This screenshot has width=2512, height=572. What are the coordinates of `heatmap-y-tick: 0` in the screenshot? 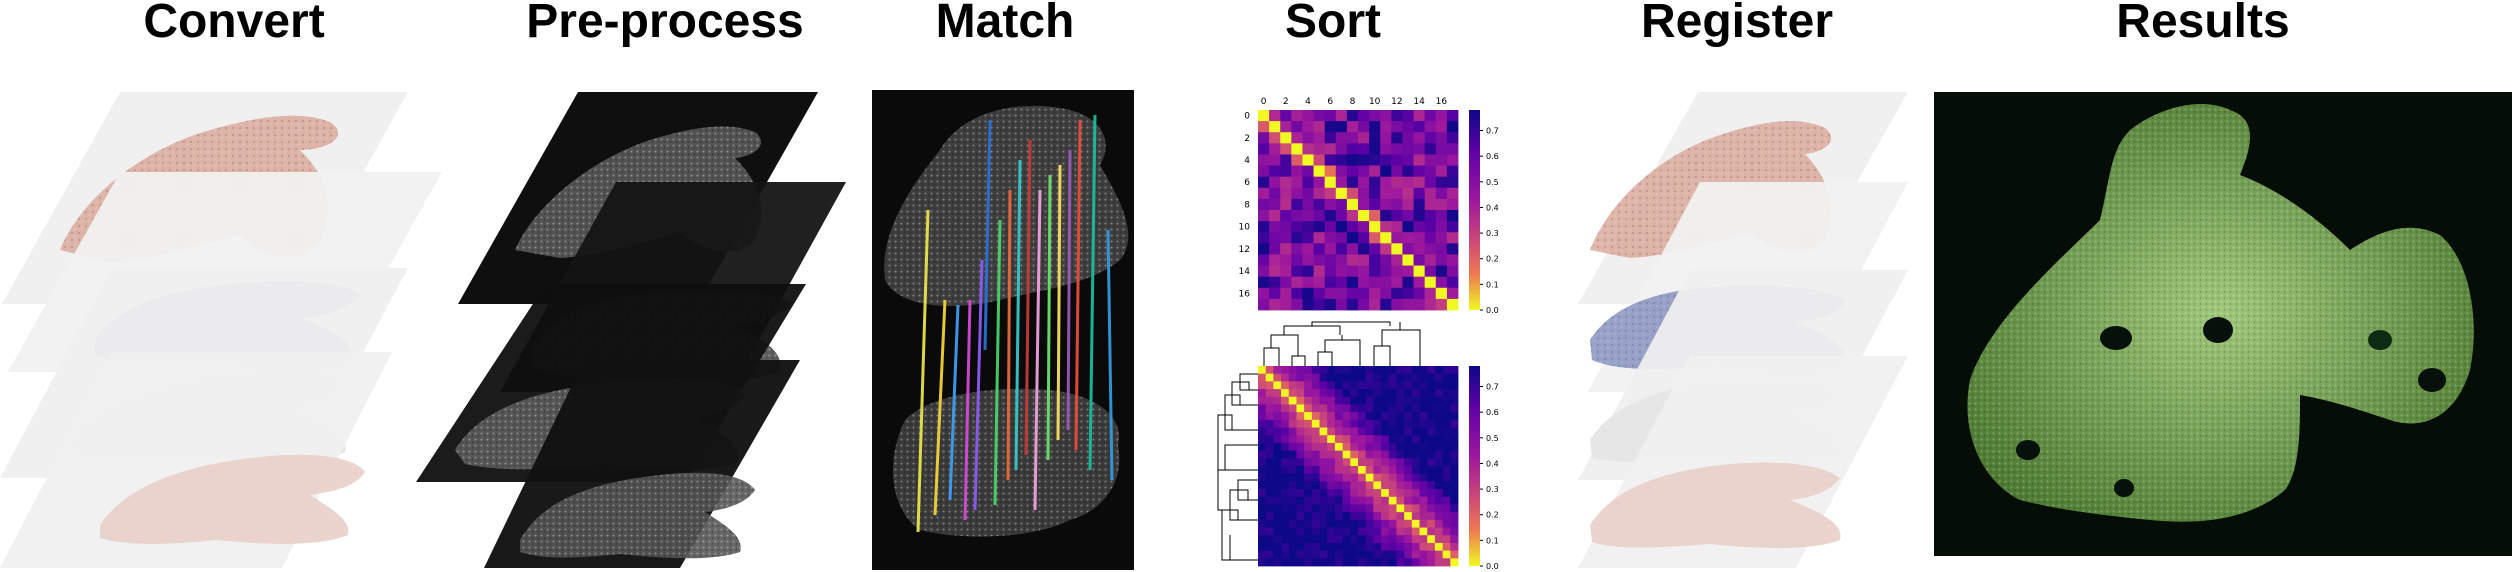 It's located at (1247, 117).